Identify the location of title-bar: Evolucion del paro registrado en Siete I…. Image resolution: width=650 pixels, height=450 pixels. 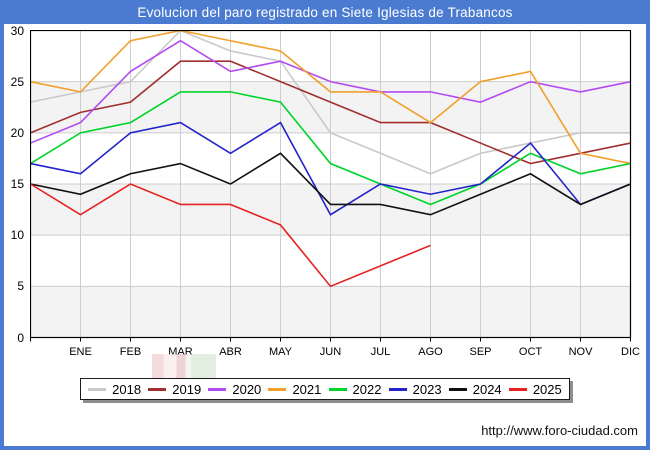
(325, 12).